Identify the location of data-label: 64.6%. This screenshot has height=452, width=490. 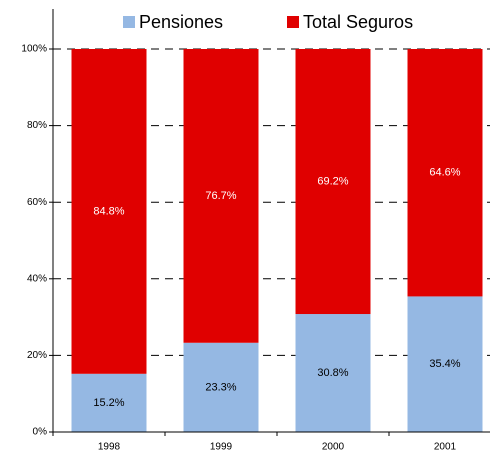
(444, 173).